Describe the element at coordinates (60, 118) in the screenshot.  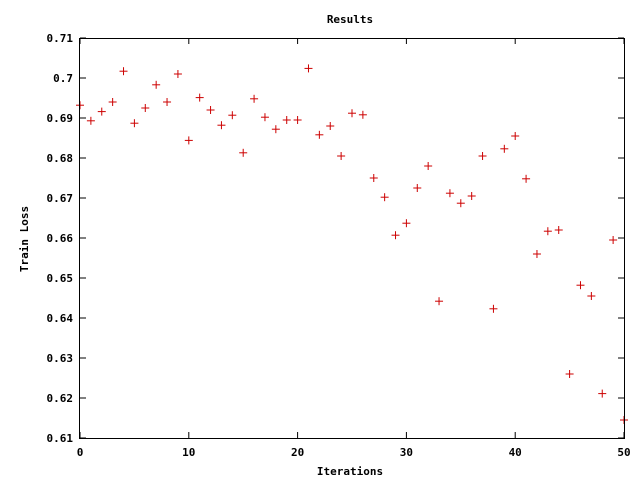
I see `y-tick-label: 0.69` at that location.